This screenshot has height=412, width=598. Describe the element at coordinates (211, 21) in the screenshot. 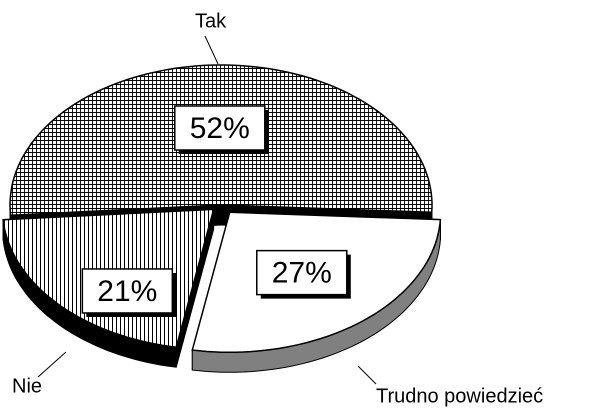

I see `category-label: Tak` at that location.